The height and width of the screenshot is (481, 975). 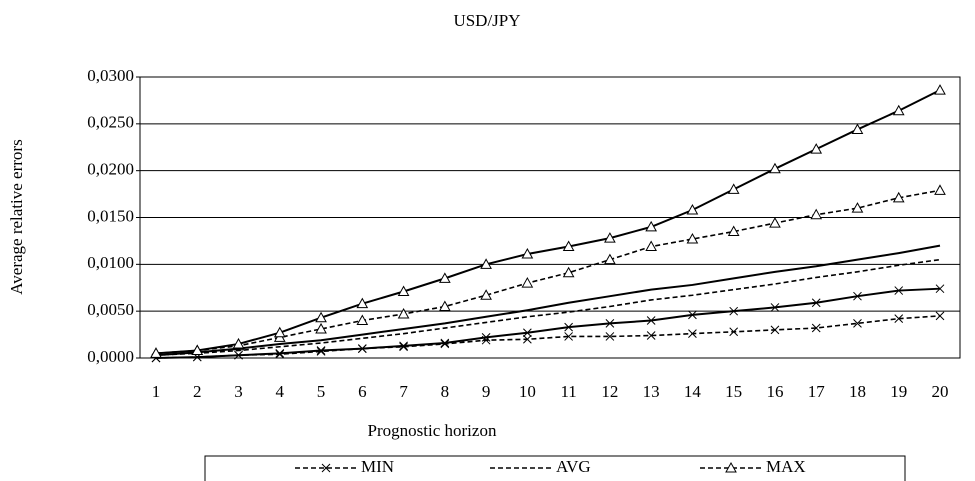 I want to click on x-tick-label: 16, so click(x=774, y=391).